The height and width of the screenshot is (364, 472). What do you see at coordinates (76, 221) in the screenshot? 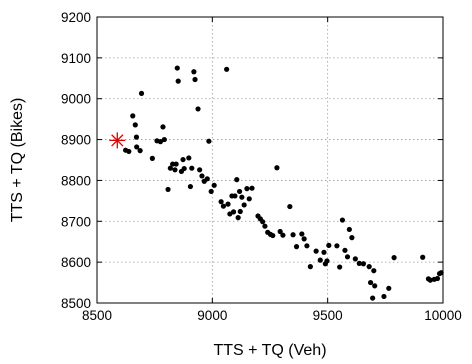
I see `y-tick-label: 8700` at bounding box center [76, 221].